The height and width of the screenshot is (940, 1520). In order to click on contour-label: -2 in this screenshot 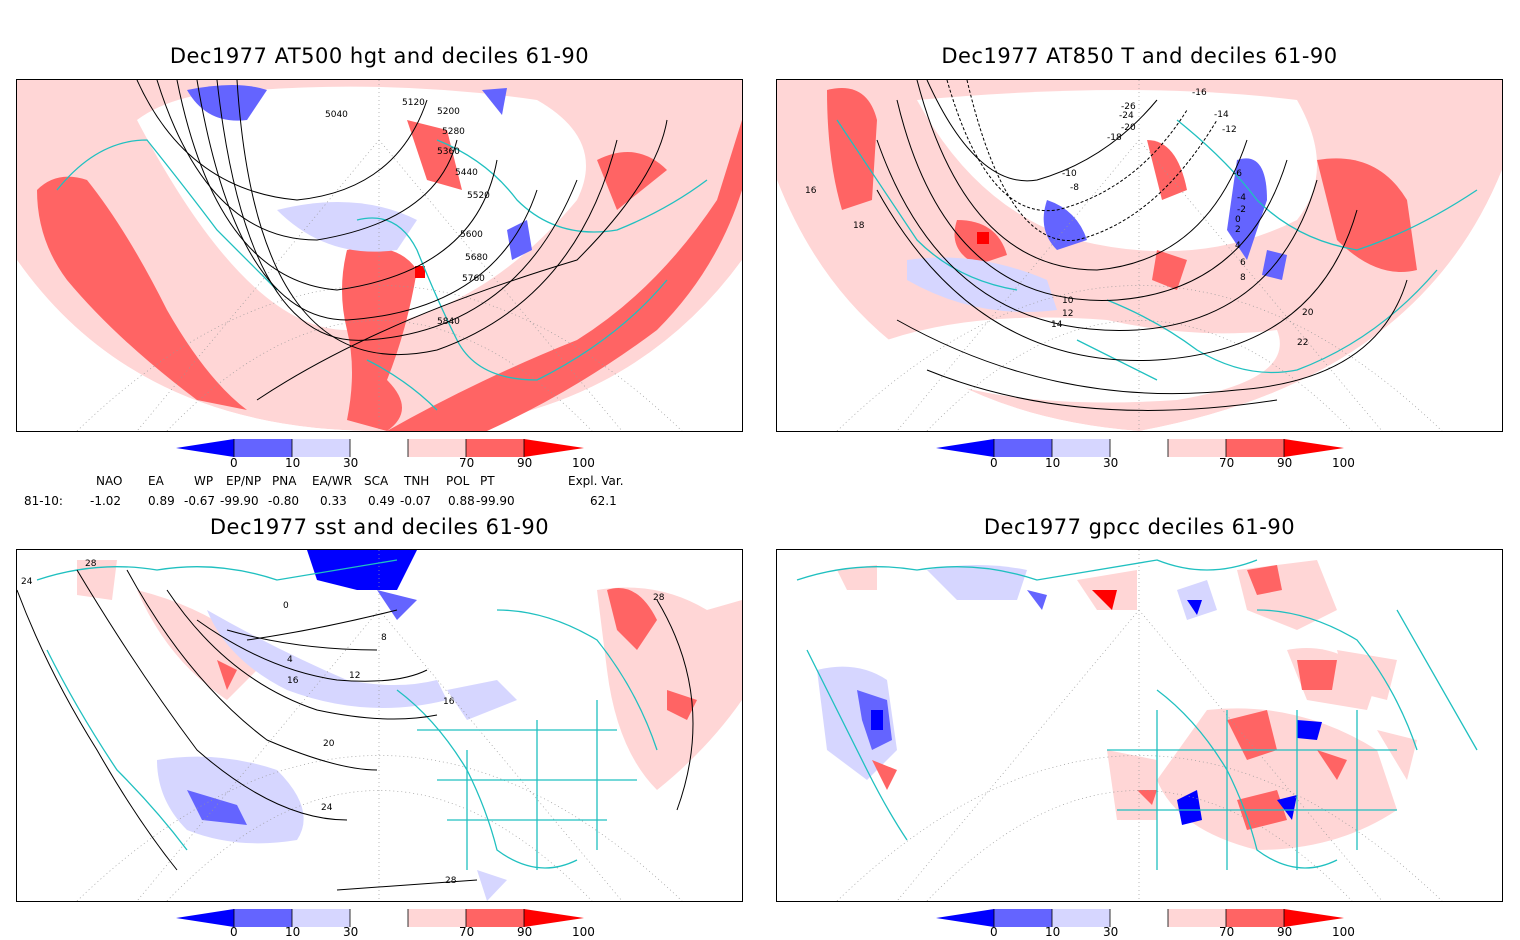, I will do `click(1241, 210)`.